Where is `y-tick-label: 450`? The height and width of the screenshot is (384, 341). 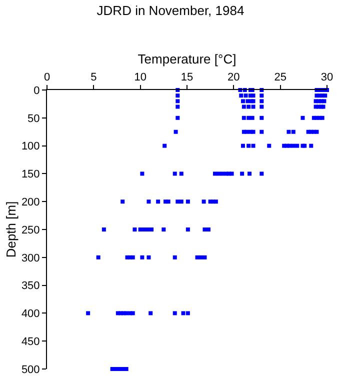 y-tick-label: 450 is located at coordinates (30, 342).